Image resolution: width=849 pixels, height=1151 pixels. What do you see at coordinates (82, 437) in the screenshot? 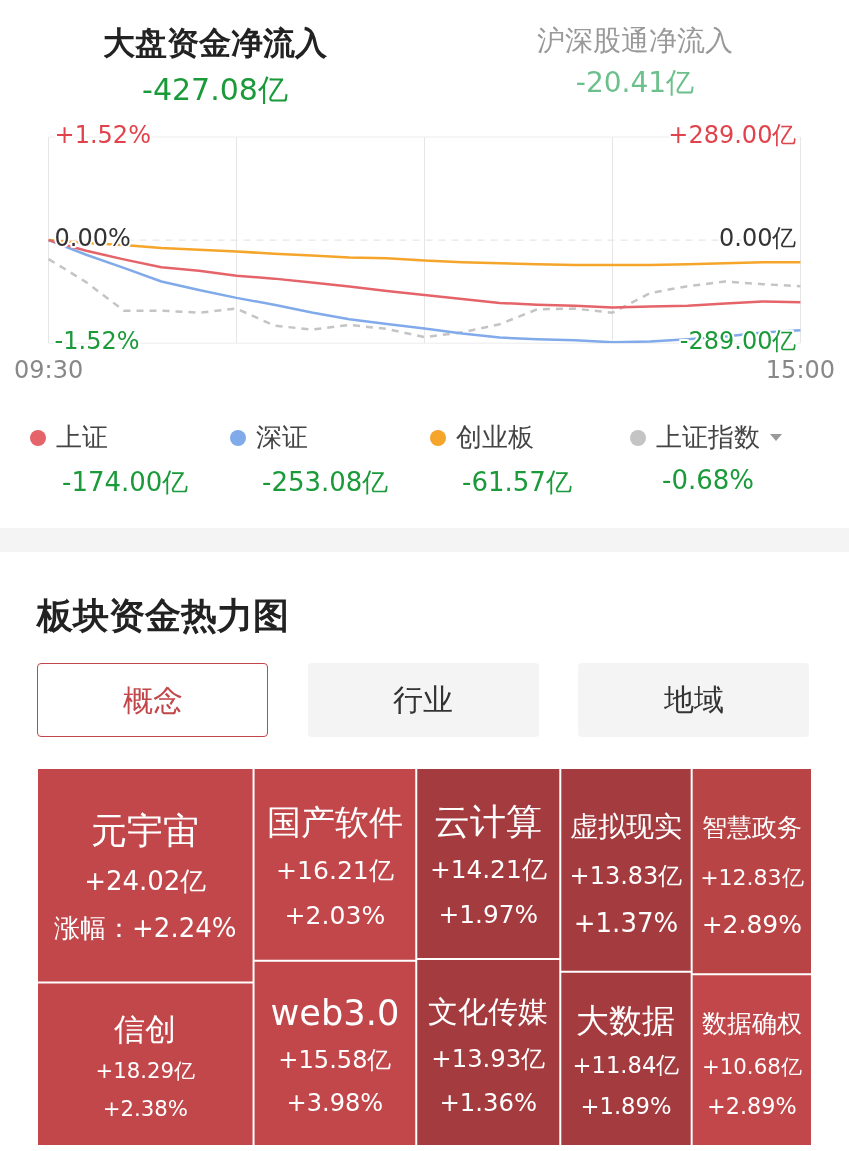
I see `legend-label: 上证` at bounding box center [82, 437].